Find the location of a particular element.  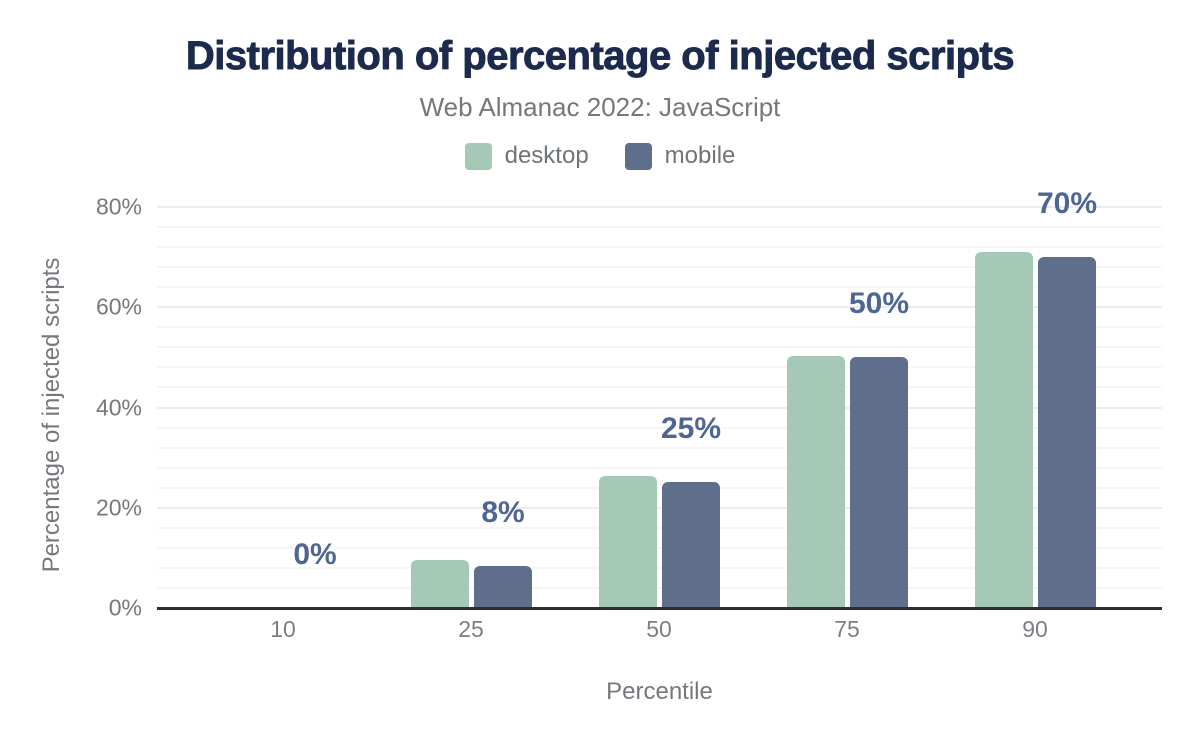

x-tick-label: 50 is located at coordinates (659, 629).